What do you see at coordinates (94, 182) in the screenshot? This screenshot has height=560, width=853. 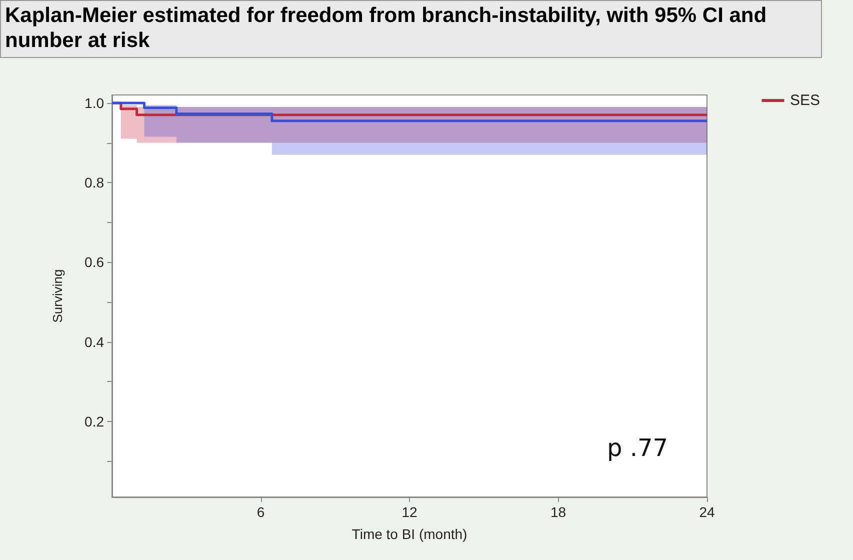 I see `y-tick-label: 0.8` at bounding box center [94, 182].